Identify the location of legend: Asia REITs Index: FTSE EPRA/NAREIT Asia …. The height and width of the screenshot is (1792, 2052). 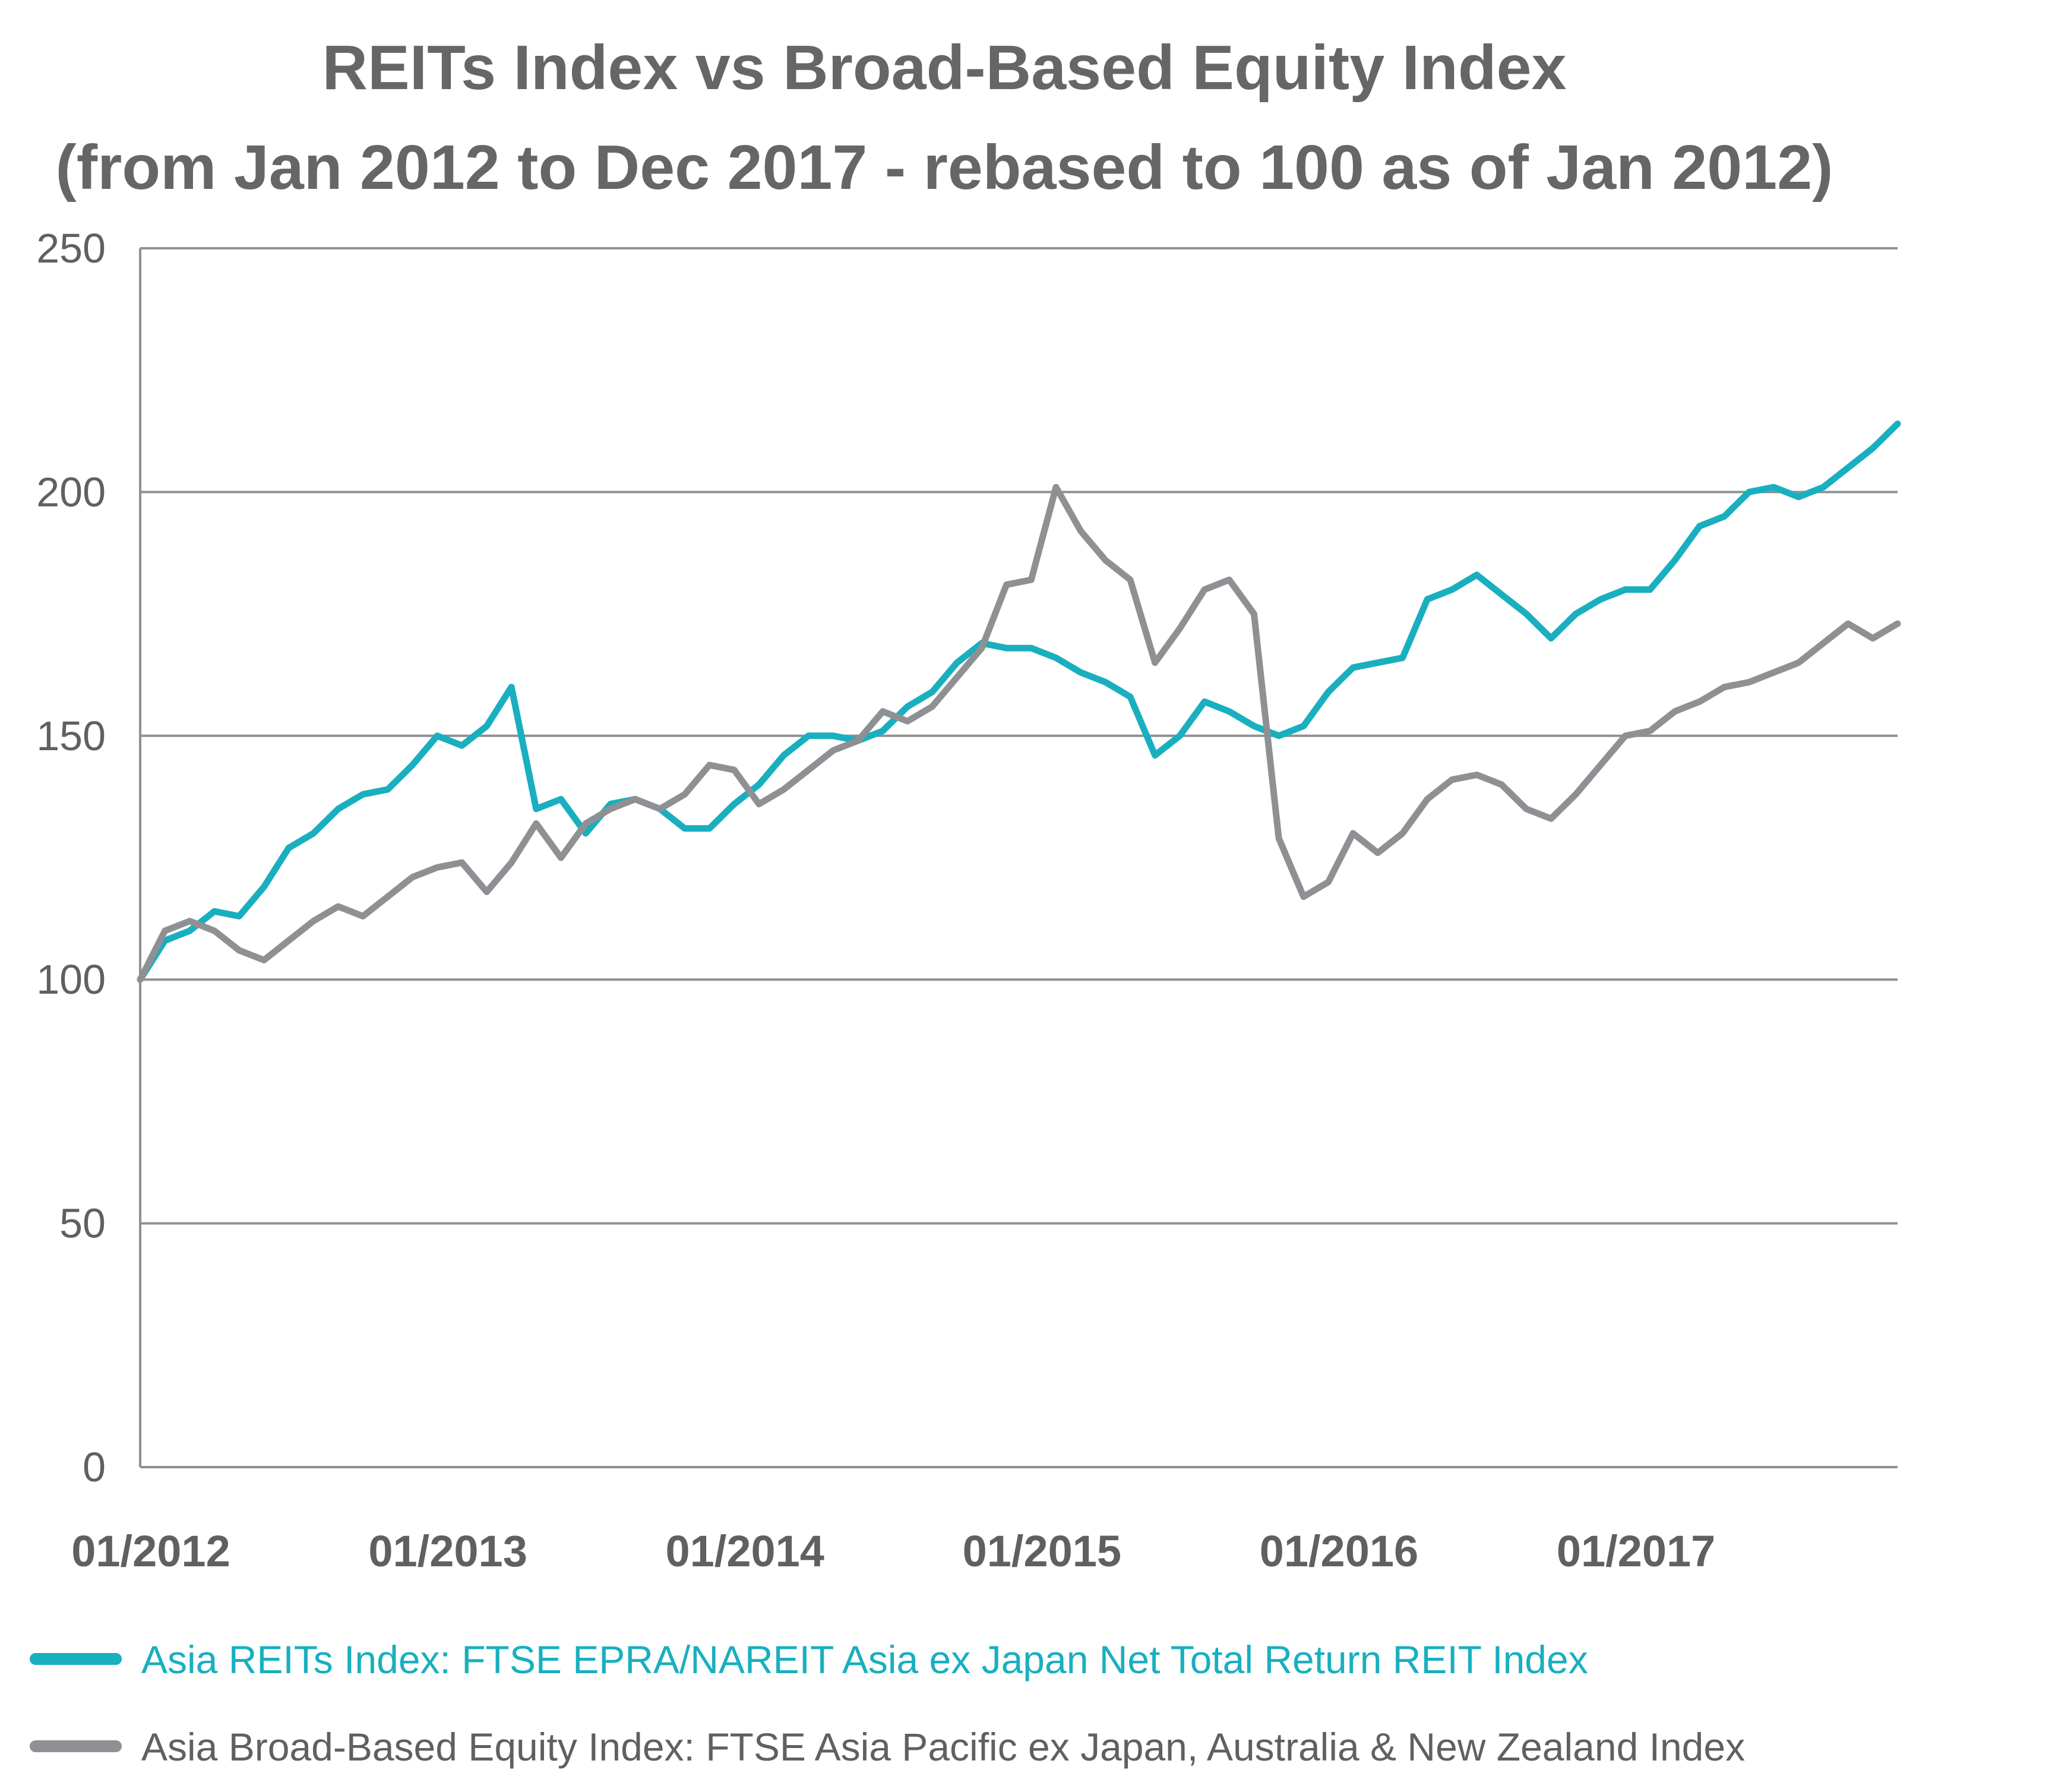
(887, 1703).